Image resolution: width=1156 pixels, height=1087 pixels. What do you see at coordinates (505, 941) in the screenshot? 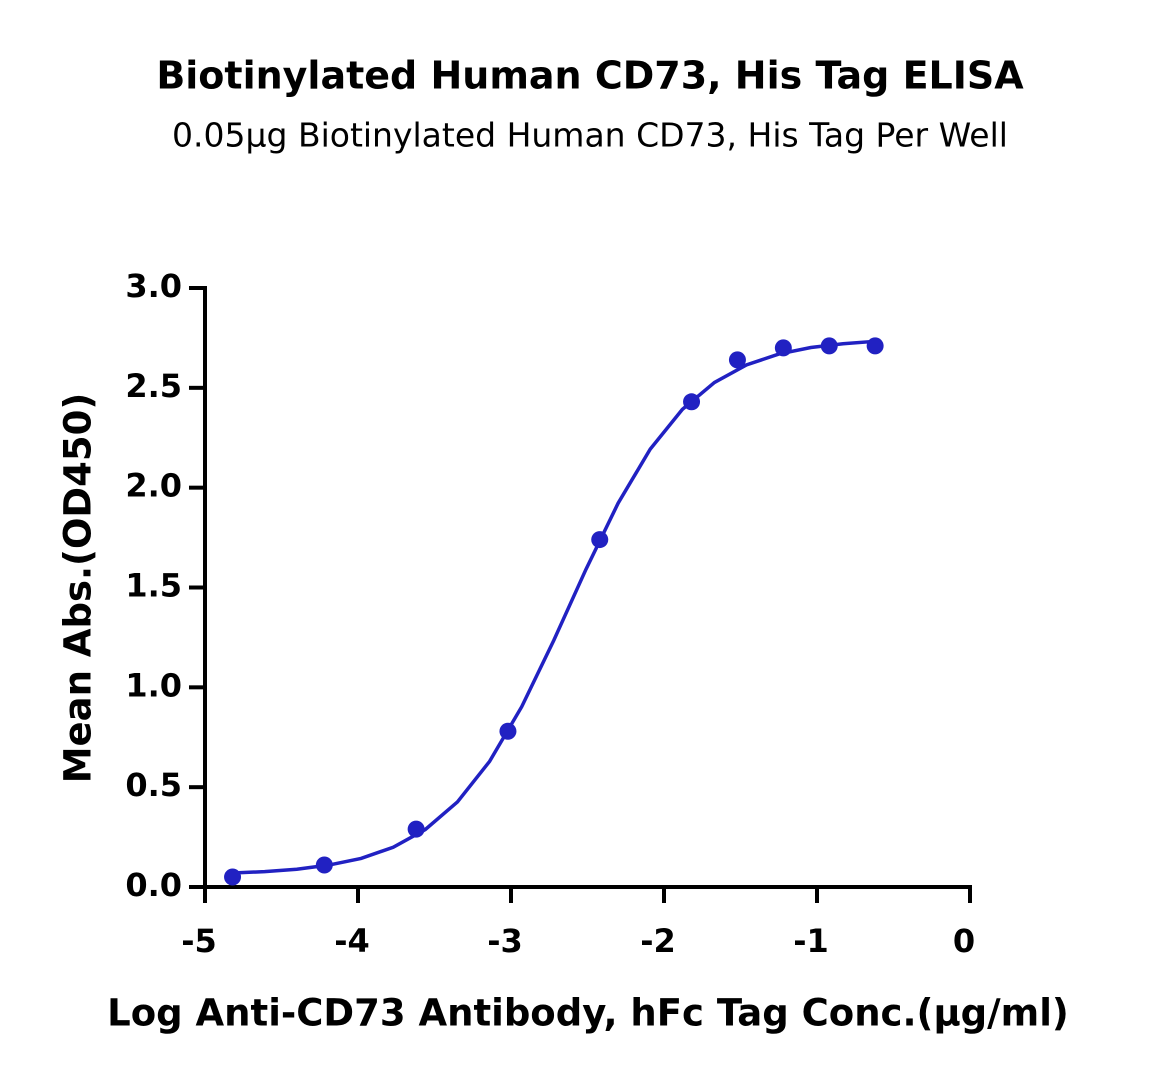
I see `x-tick-label: -3` at bounding box center [505, 941].